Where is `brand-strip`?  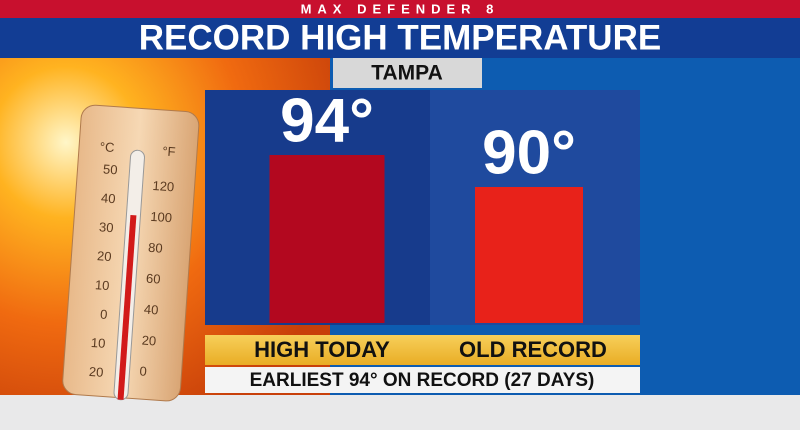
brand-strip is located at coordinates (400, 9).